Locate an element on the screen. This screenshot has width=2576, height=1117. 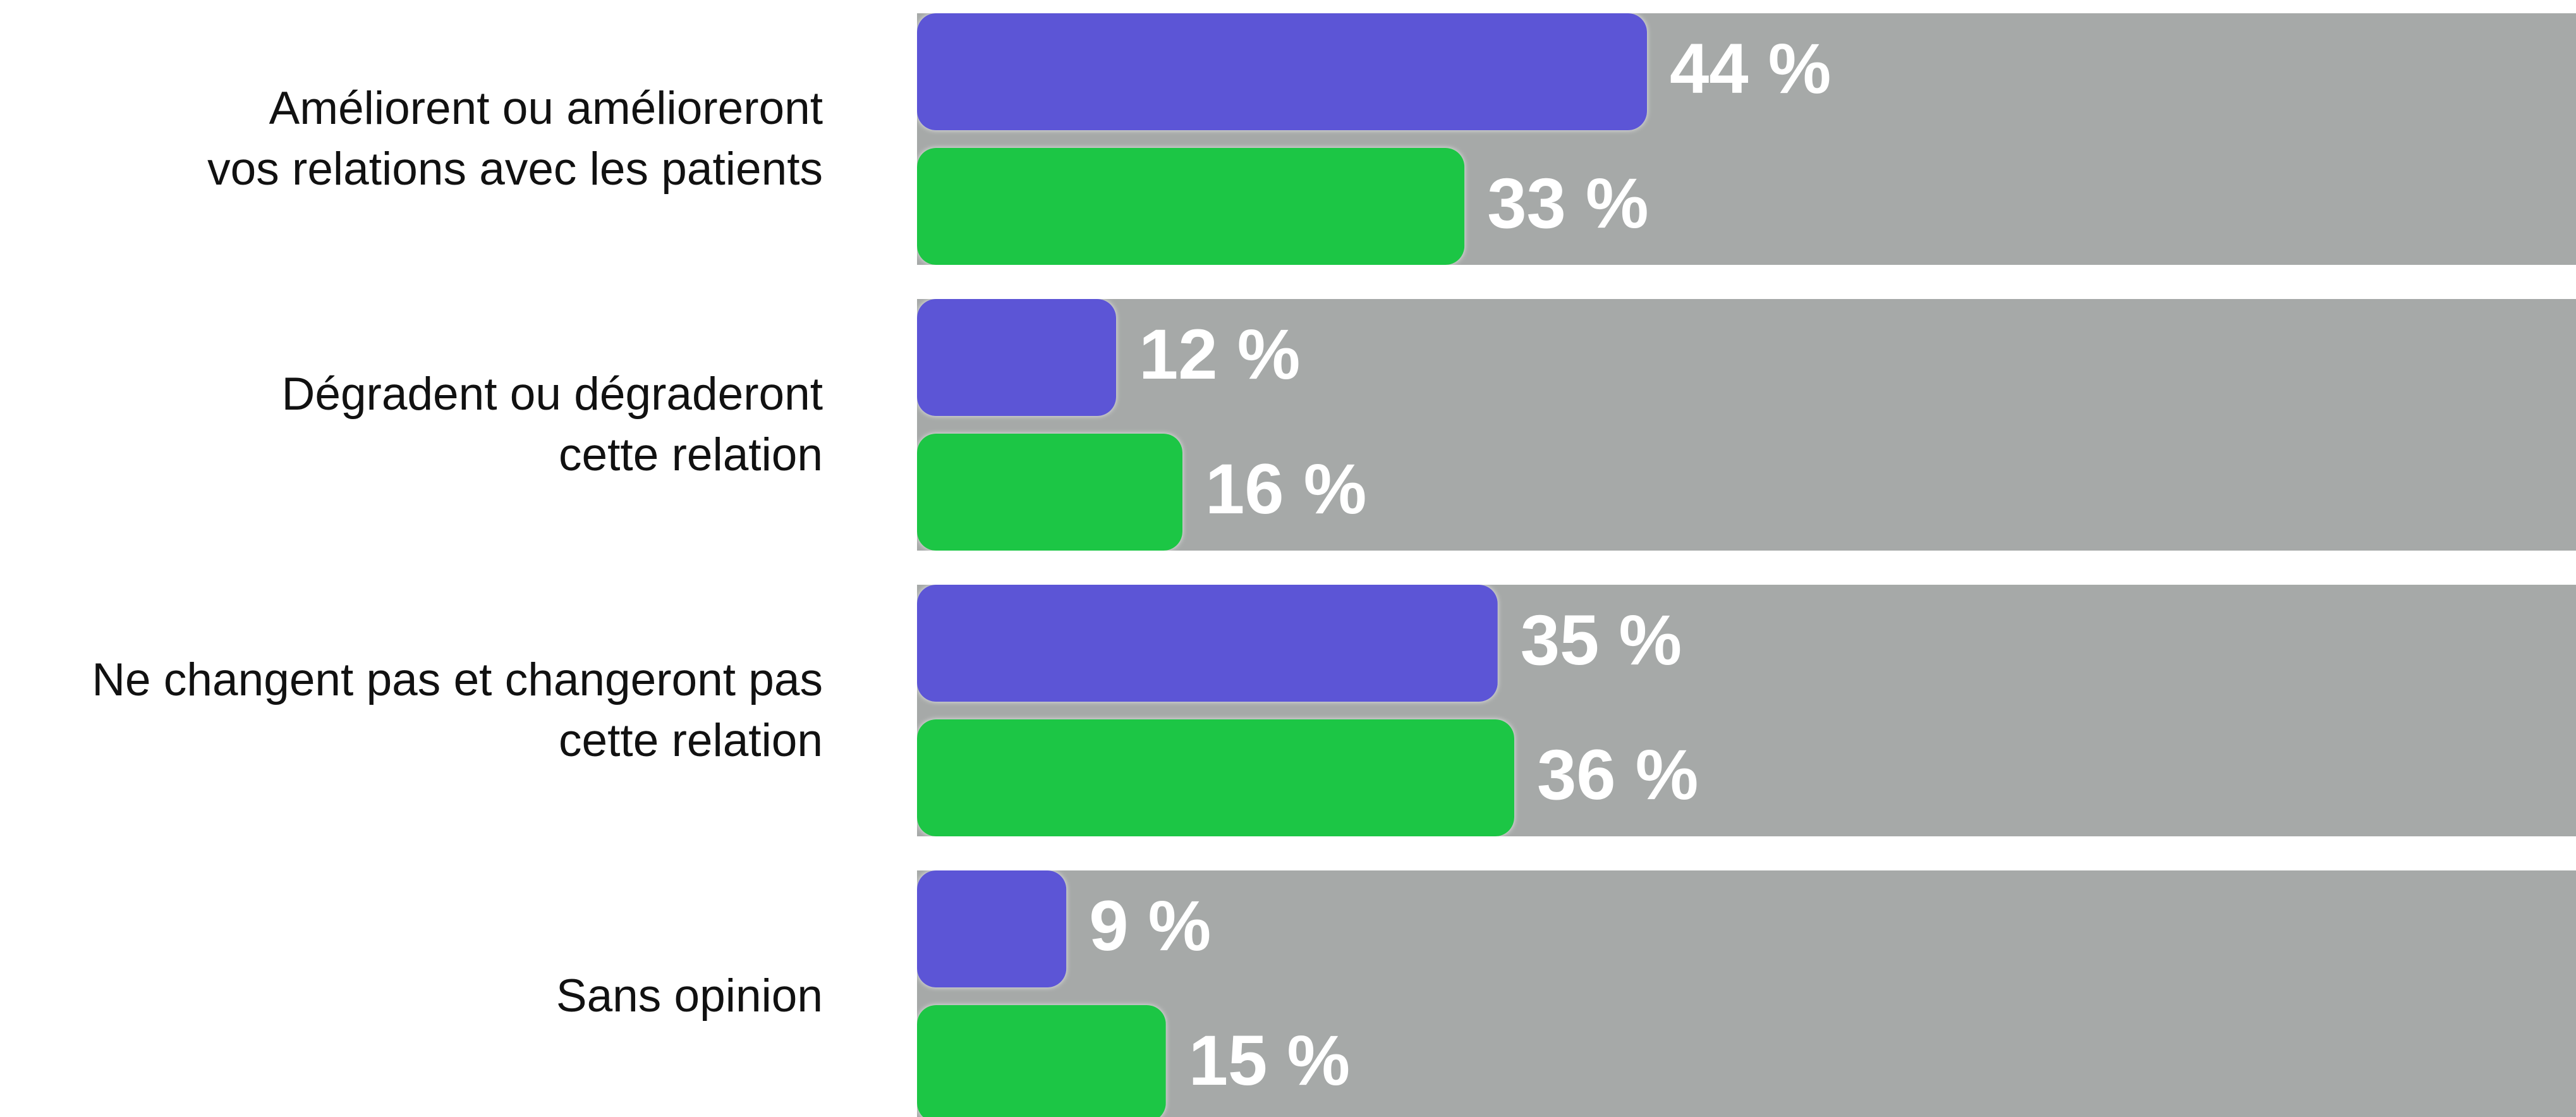
category-label: Sans opinion is located at coordinates (689, 996).